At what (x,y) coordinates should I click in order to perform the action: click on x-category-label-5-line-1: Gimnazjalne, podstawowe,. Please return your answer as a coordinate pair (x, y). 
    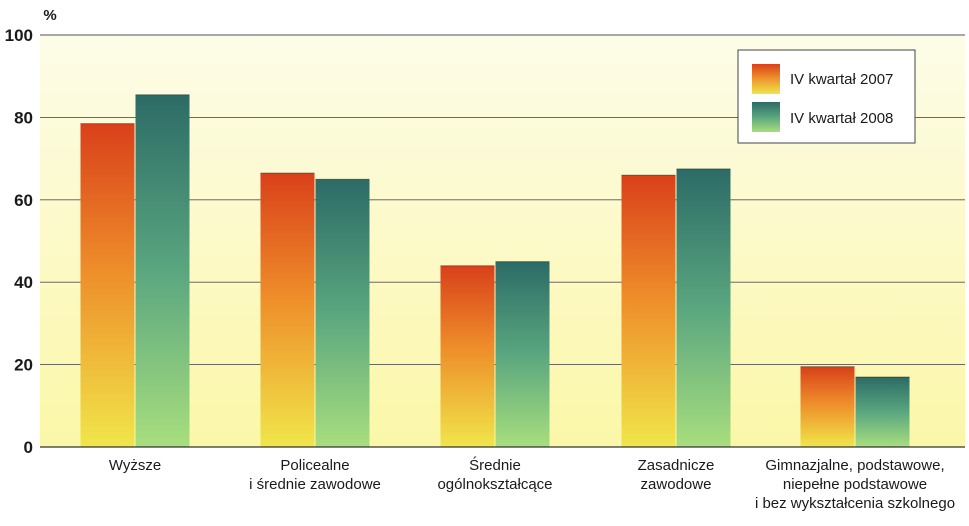
    Looking at the image, I should click on (854, 465).